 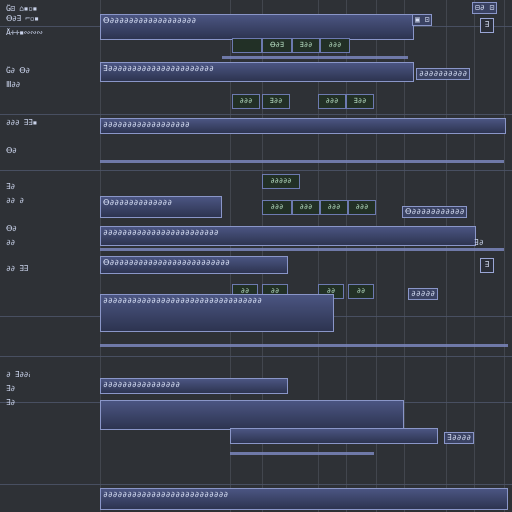 What do you see at coordinates (21, 8) in the screenshot?
I see `track-label: Ĝ⊡ ⌂▪▫▪` at bounding box center [21, 8].